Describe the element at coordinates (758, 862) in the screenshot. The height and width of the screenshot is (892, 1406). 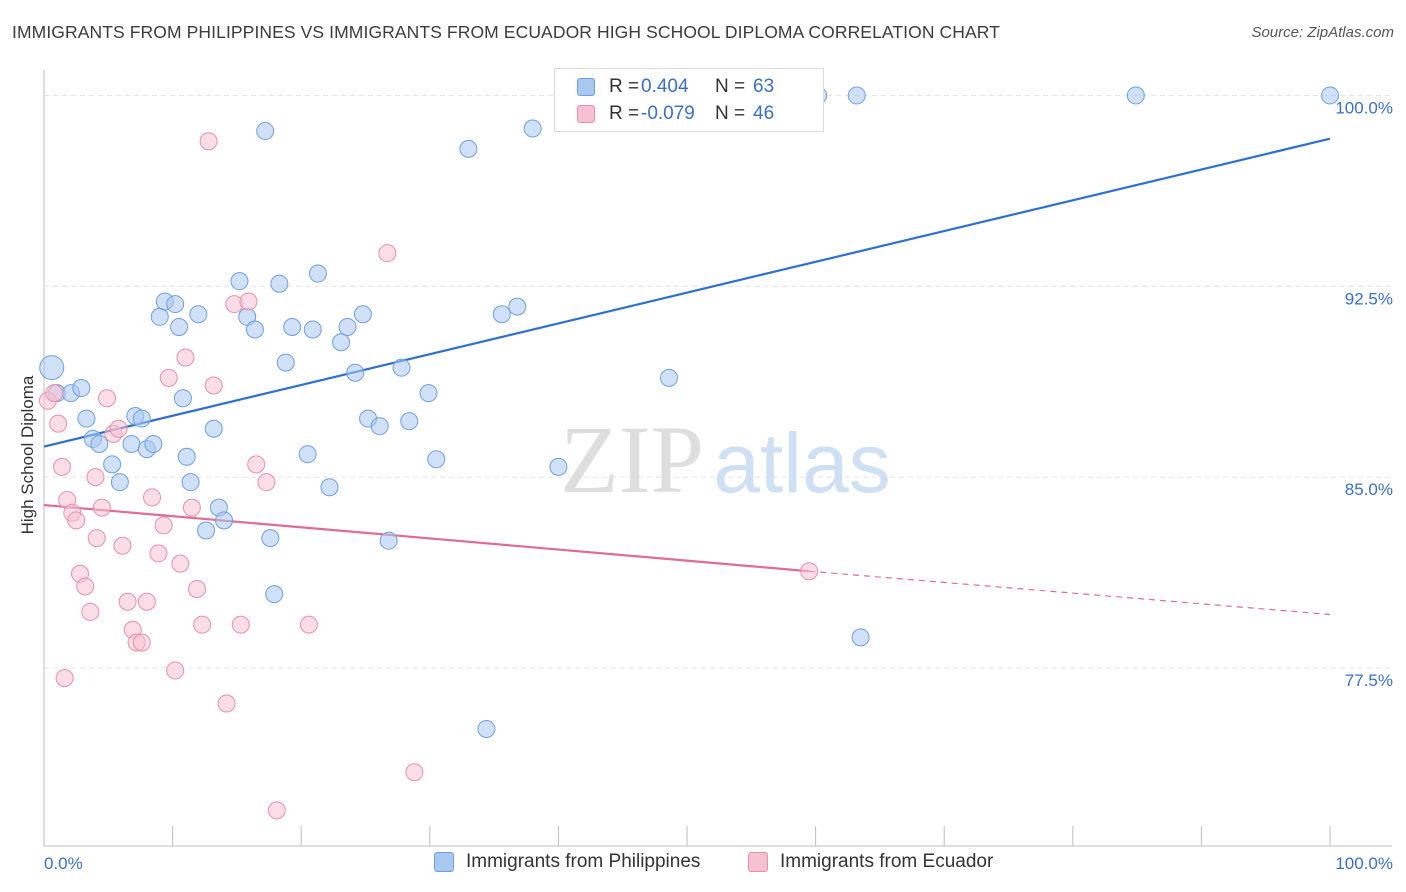
I see `legend-swatch-ecuador` at that location.